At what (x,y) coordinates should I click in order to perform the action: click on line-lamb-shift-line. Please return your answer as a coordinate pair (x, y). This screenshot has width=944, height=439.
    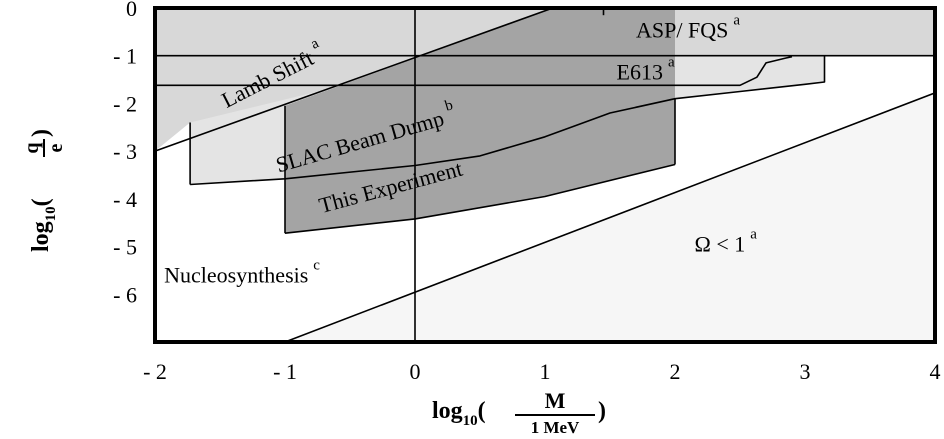
    Looking at the image, I should click on (354, 80).